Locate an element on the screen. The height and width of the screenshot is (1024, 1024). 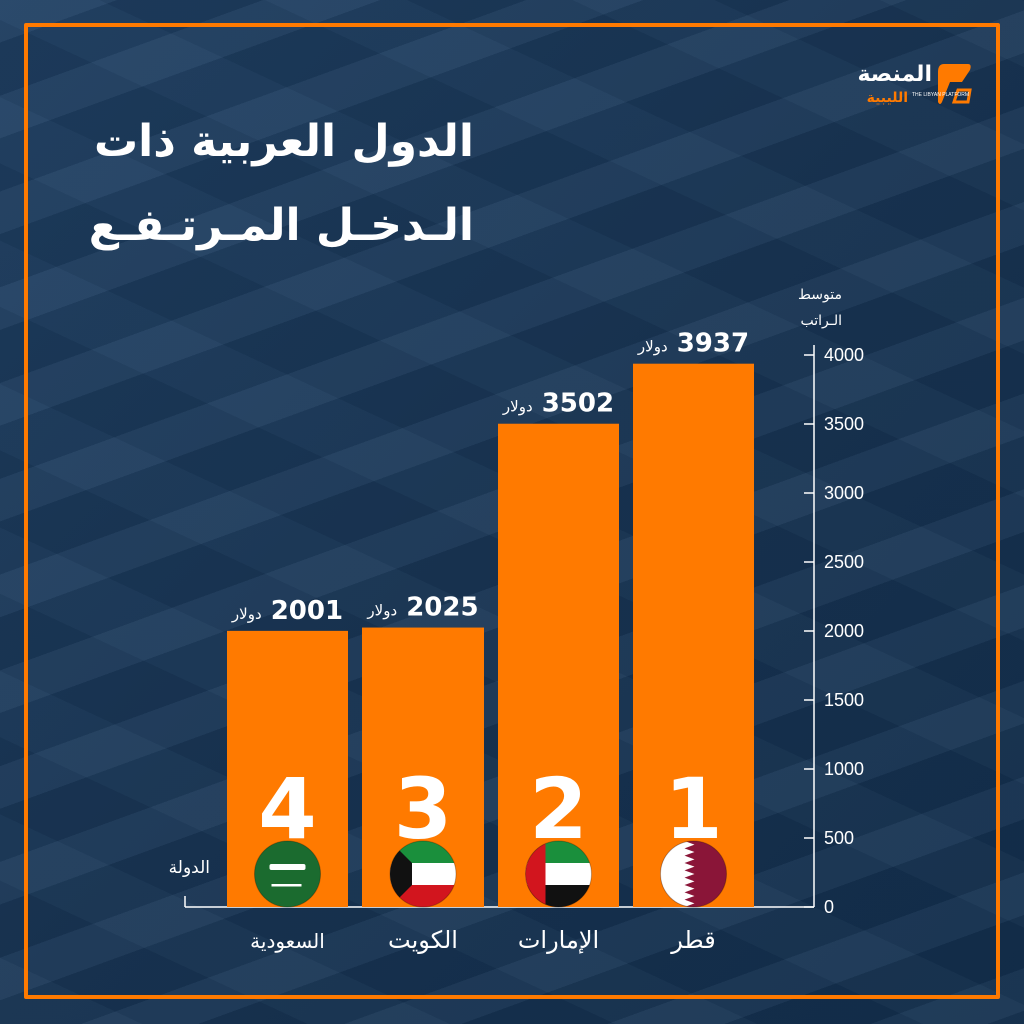
y-tick-label: 4000 is located at coordinates (844, 355).